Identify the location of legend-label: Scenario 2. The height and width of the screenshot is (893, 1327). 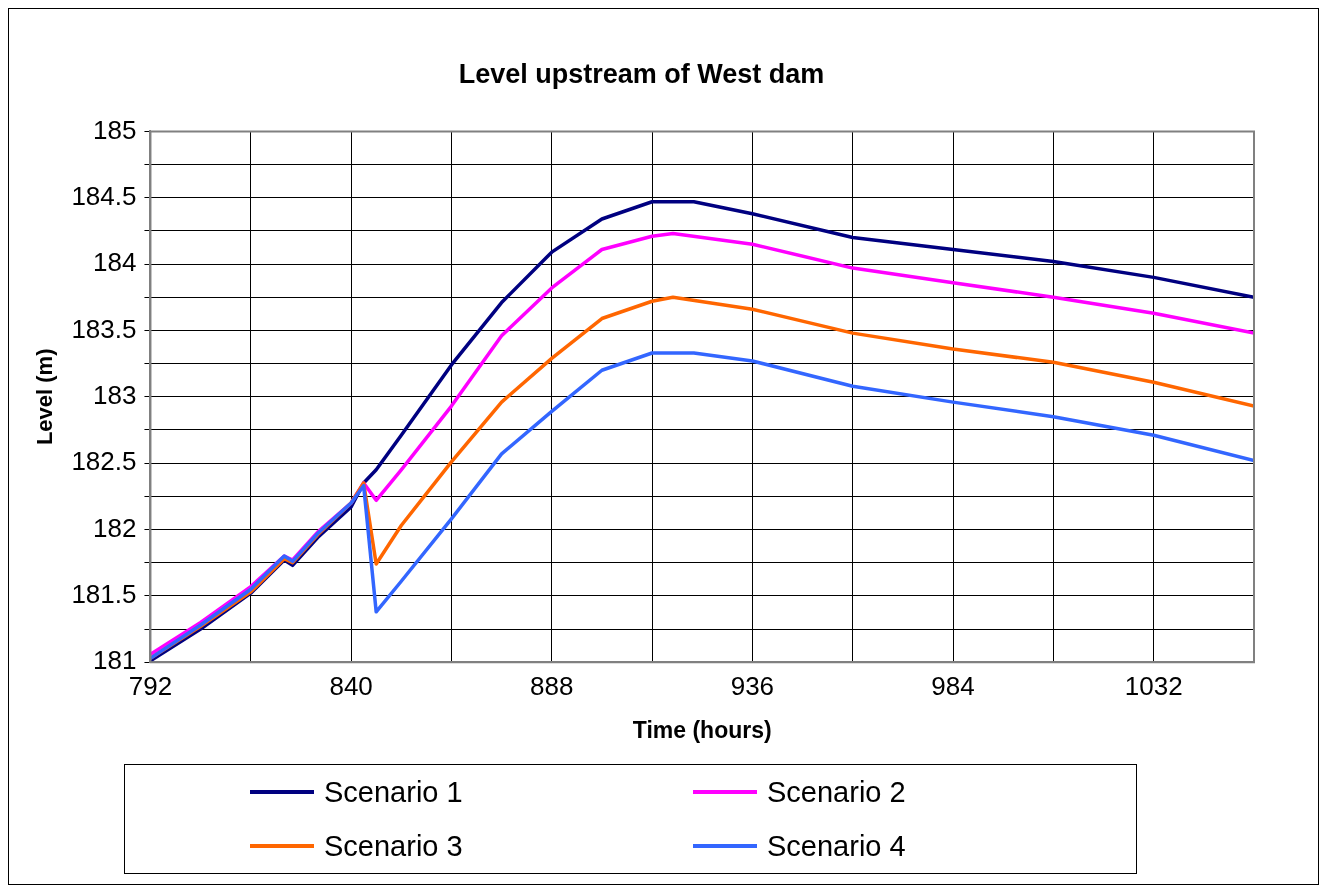
(836, 792).